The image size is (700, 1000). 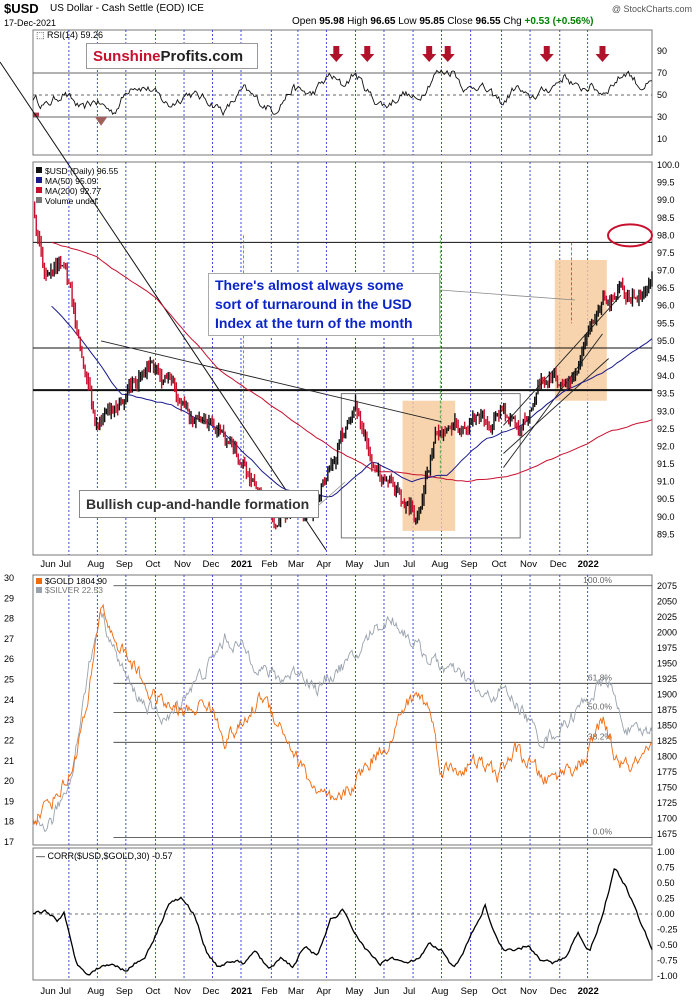 What do you see at coordinates (127, 56) in the screenshot?
I see `brand-part-1: Sunshine` at bounding box center [127, 56].